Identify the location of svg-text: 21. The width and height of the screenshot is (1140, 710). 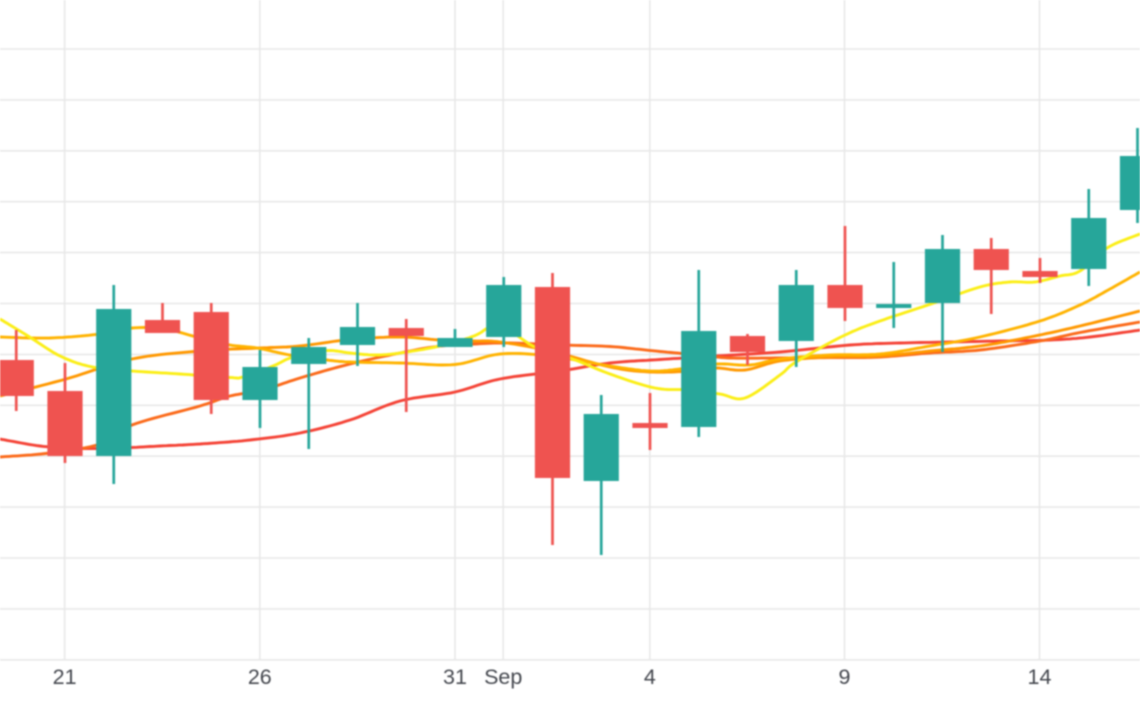
(65, 677).